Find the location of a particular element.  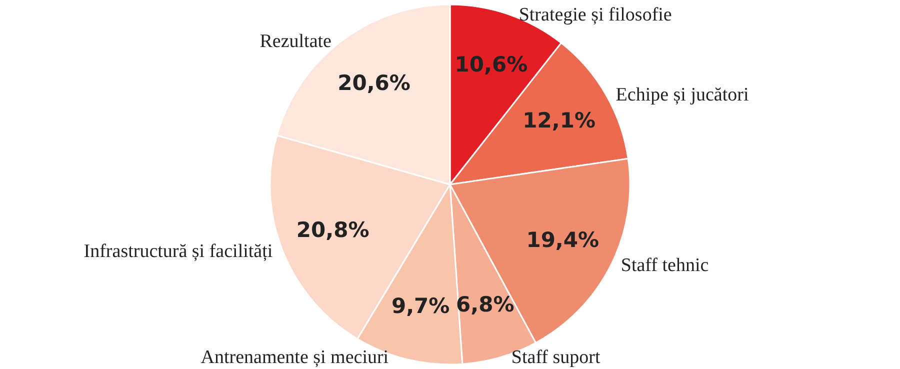

data-label: 9,7% is located at coordinates (420, 306).